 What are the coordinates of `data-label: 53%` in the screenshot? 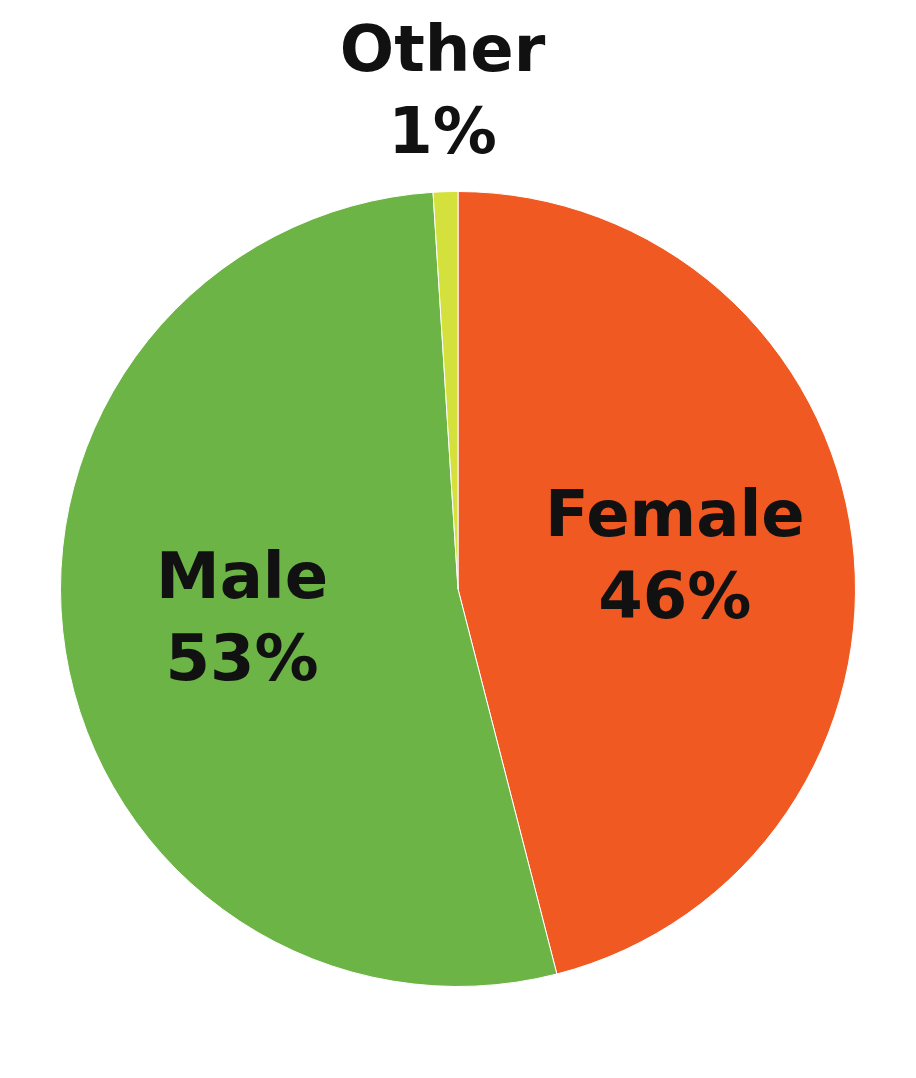 It's located at (242, 657).